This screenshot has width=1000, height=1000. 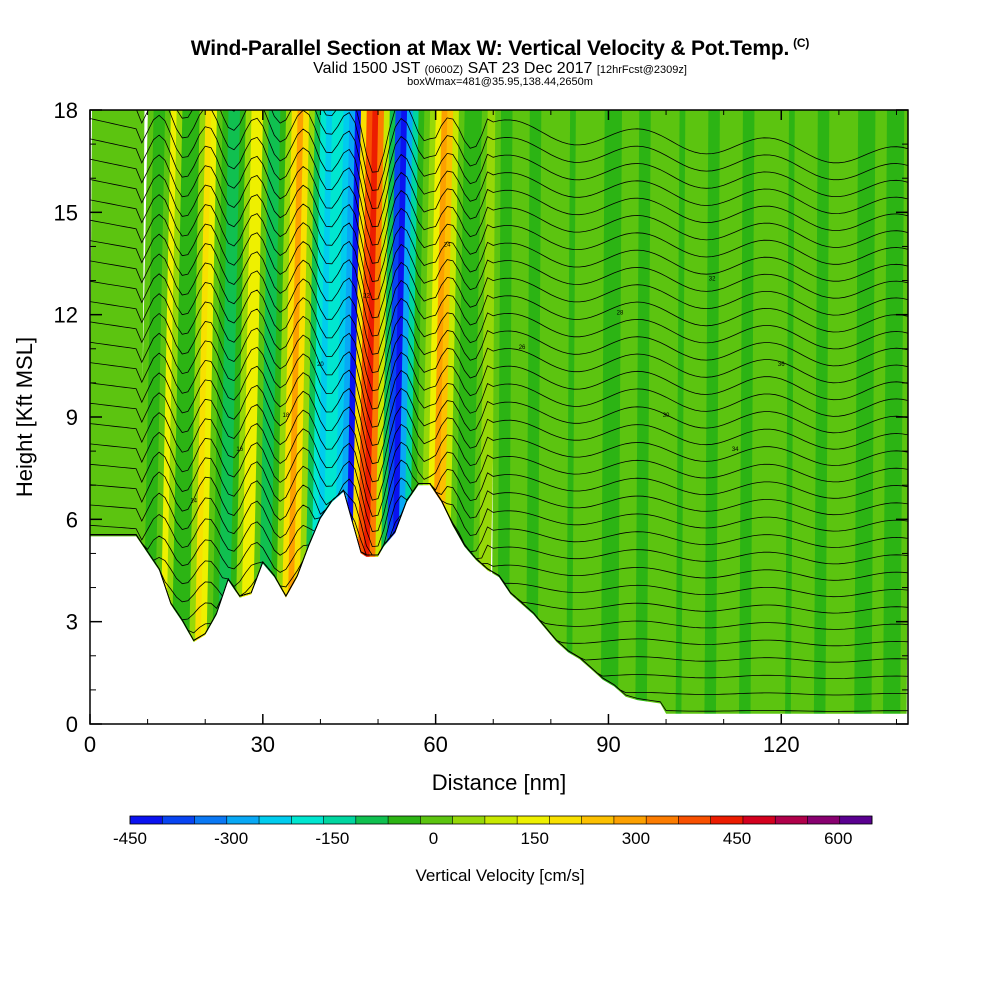 I want to click on contour-label: 24, so click(x=447, y=245).